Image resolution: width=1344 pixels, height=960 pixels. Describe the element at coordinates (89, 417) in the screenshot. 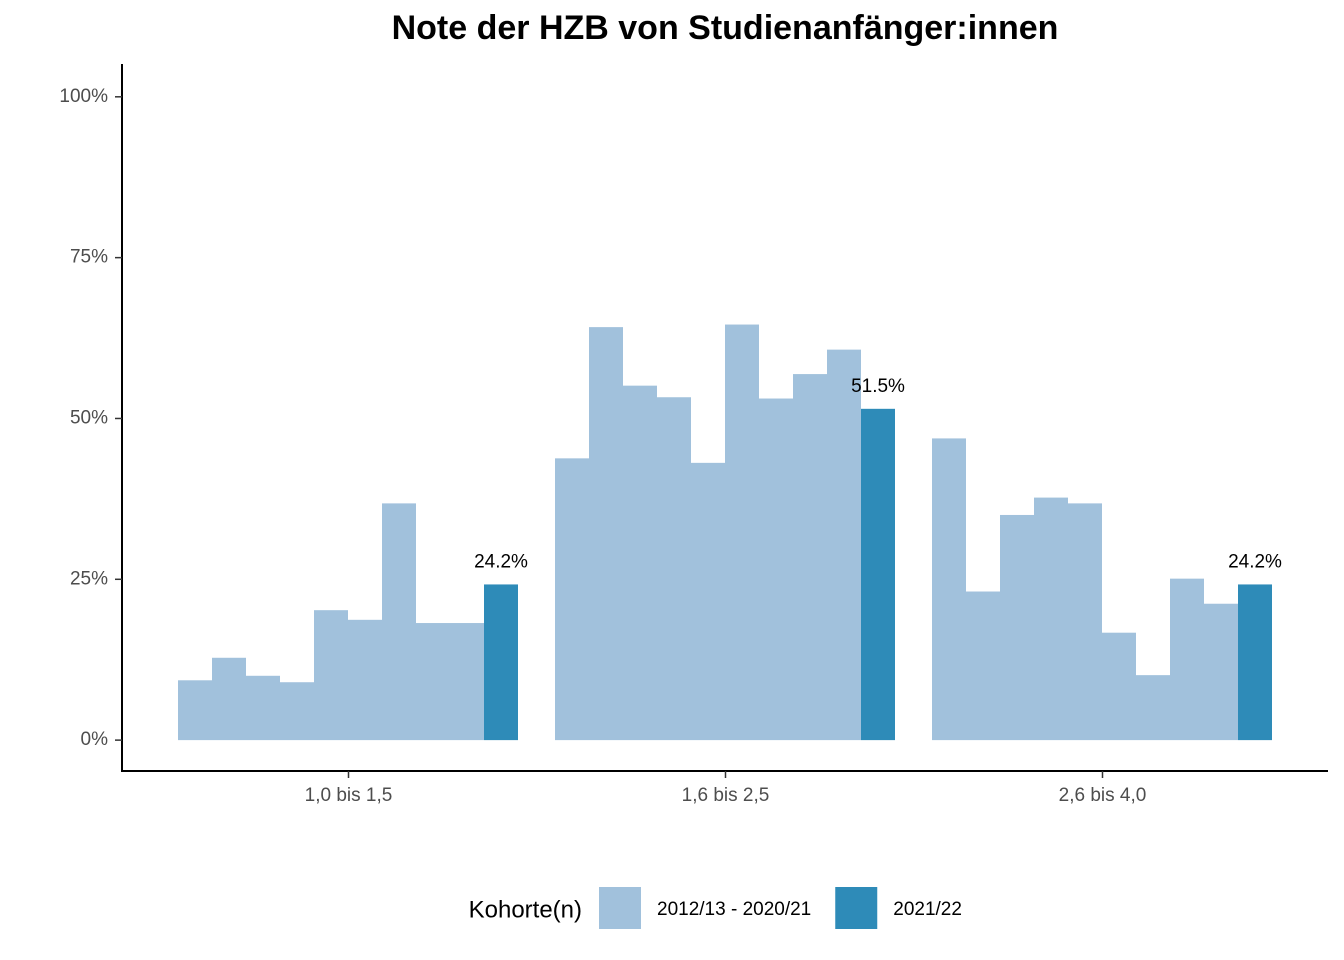

I see `y-tick-label: 50%` at that location.